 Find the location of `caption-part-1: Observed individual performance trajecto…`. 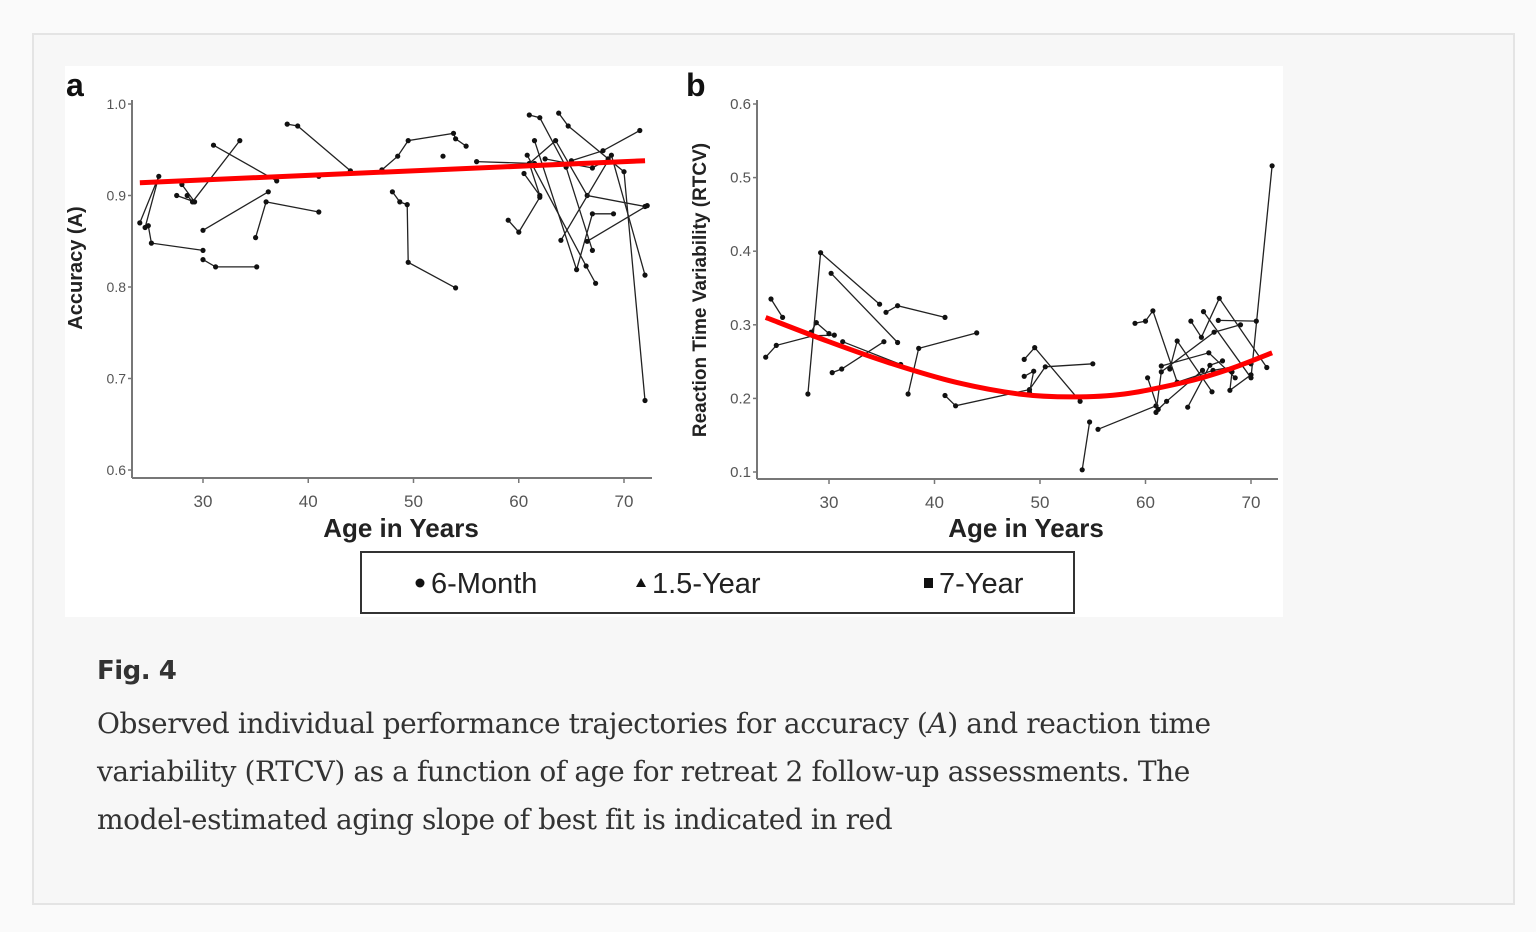

caption-part-1: Observed individual performance trajecto… is located at coordinates (512, 723).